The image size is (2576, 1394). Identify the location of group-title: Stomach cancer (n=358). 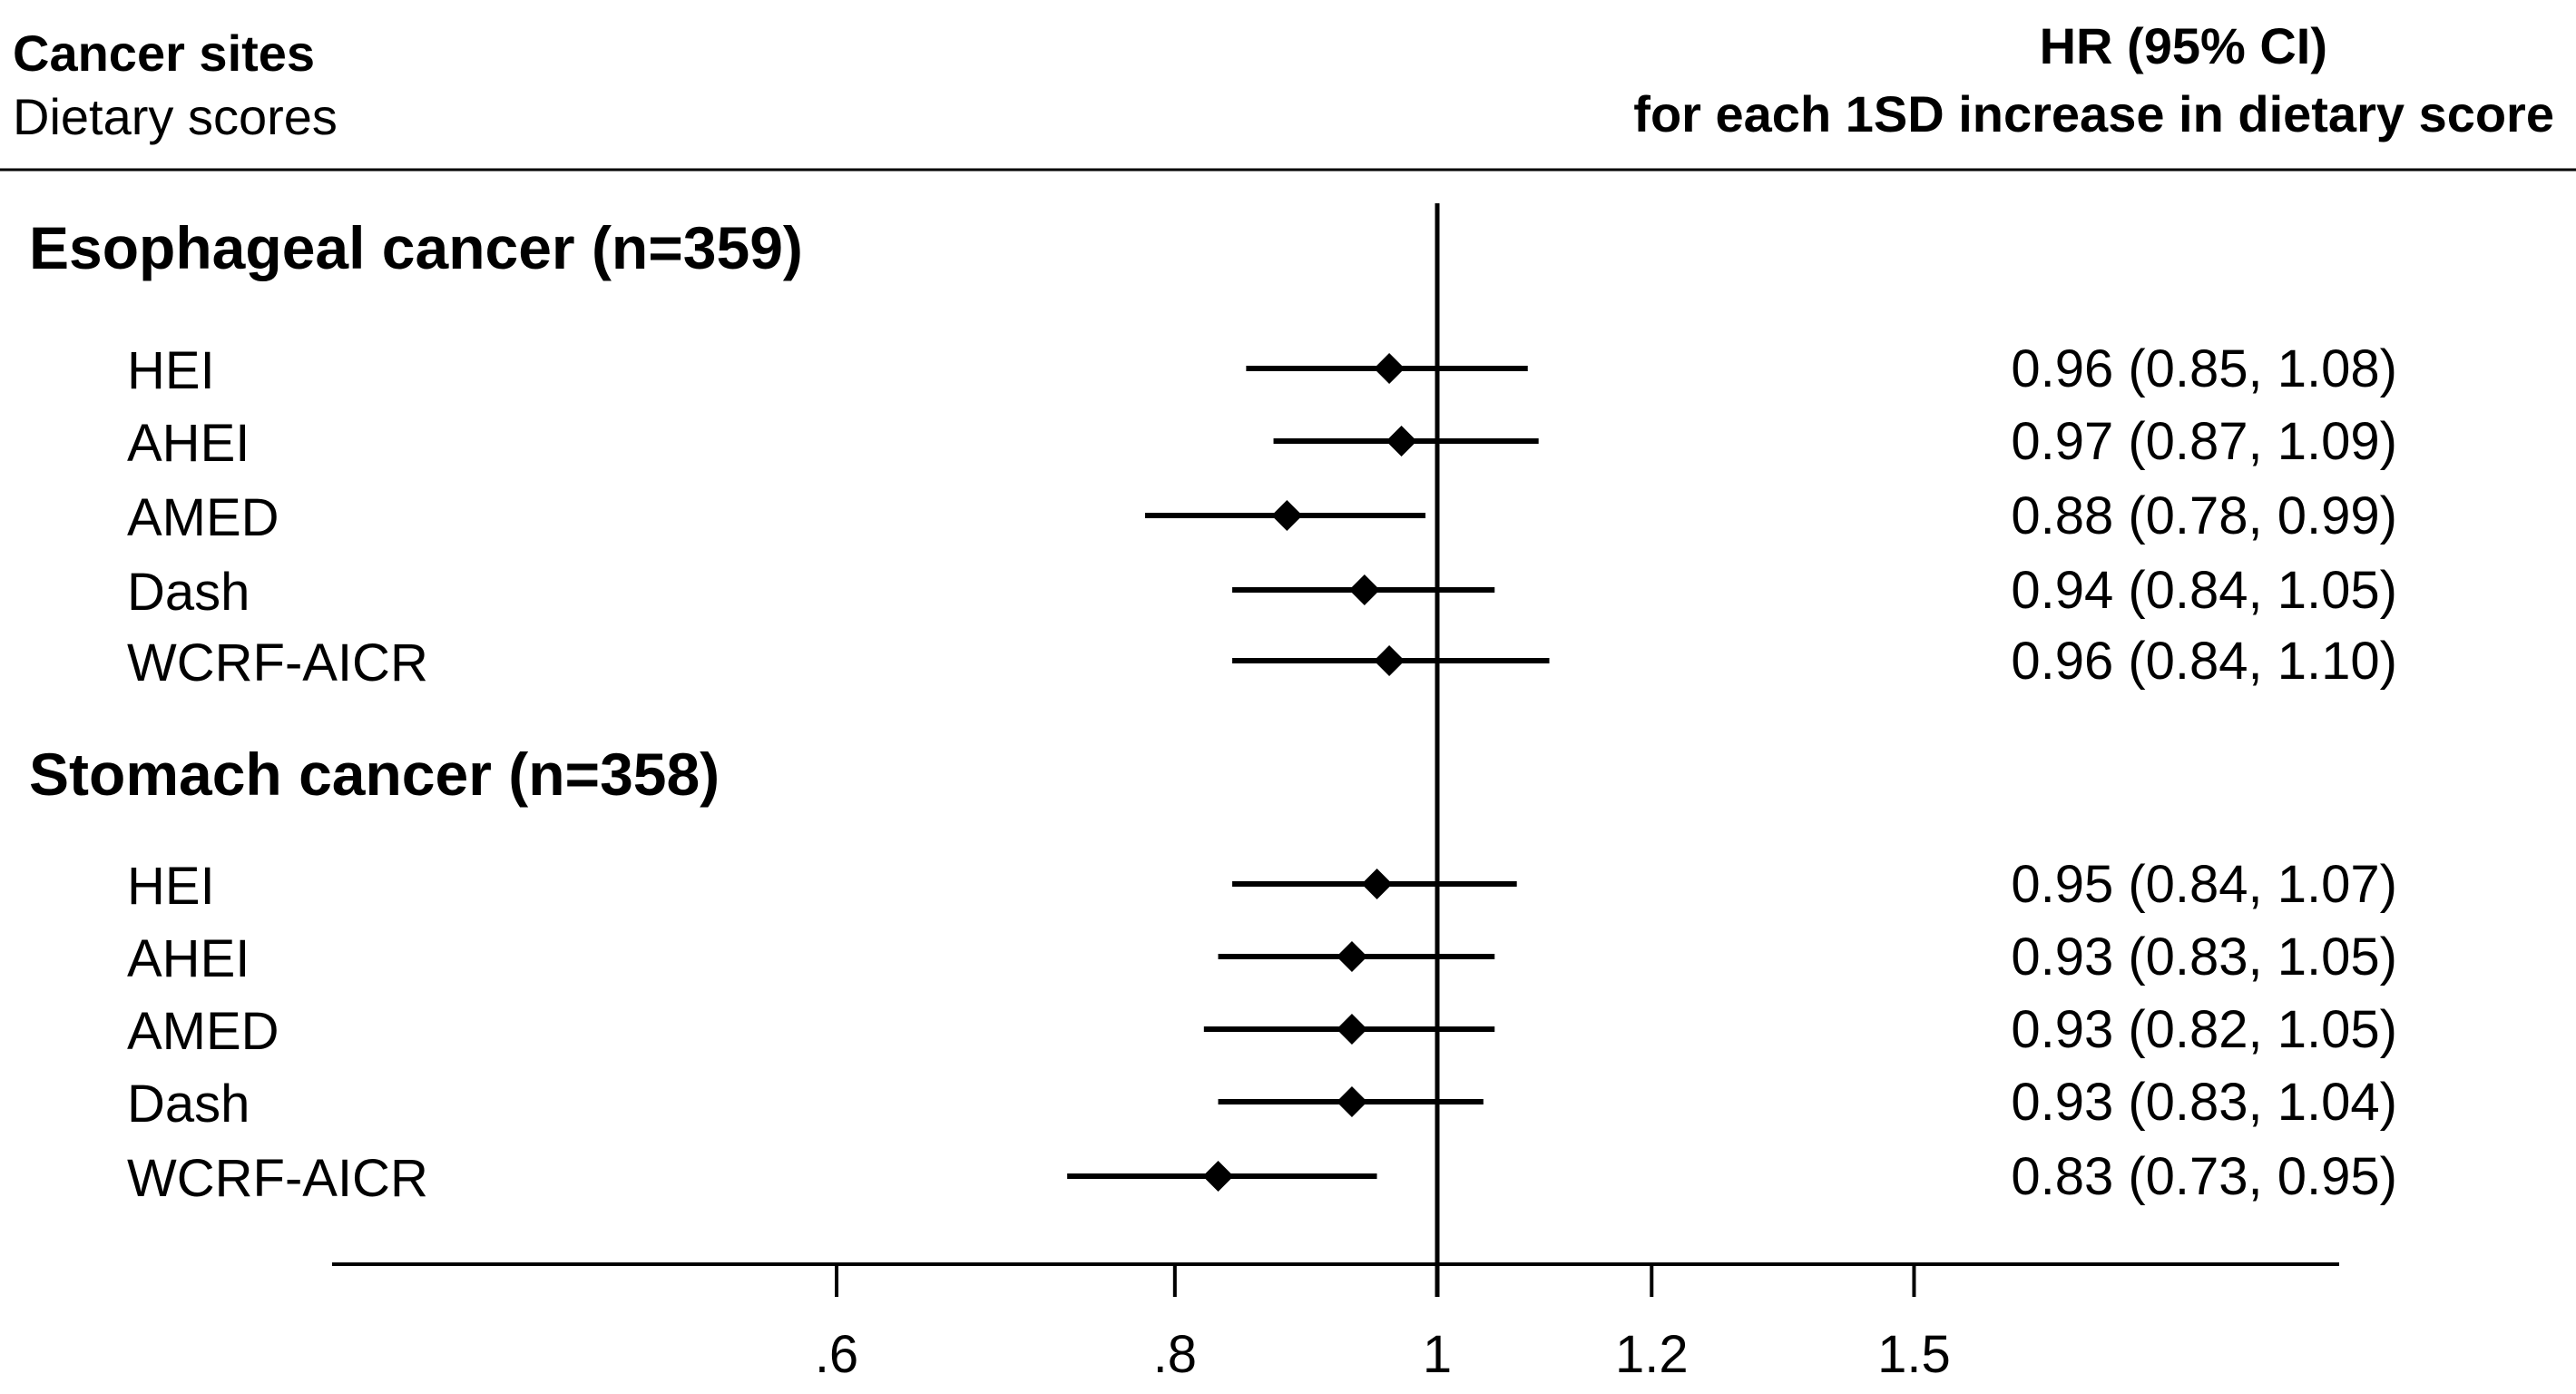
(374, 774).